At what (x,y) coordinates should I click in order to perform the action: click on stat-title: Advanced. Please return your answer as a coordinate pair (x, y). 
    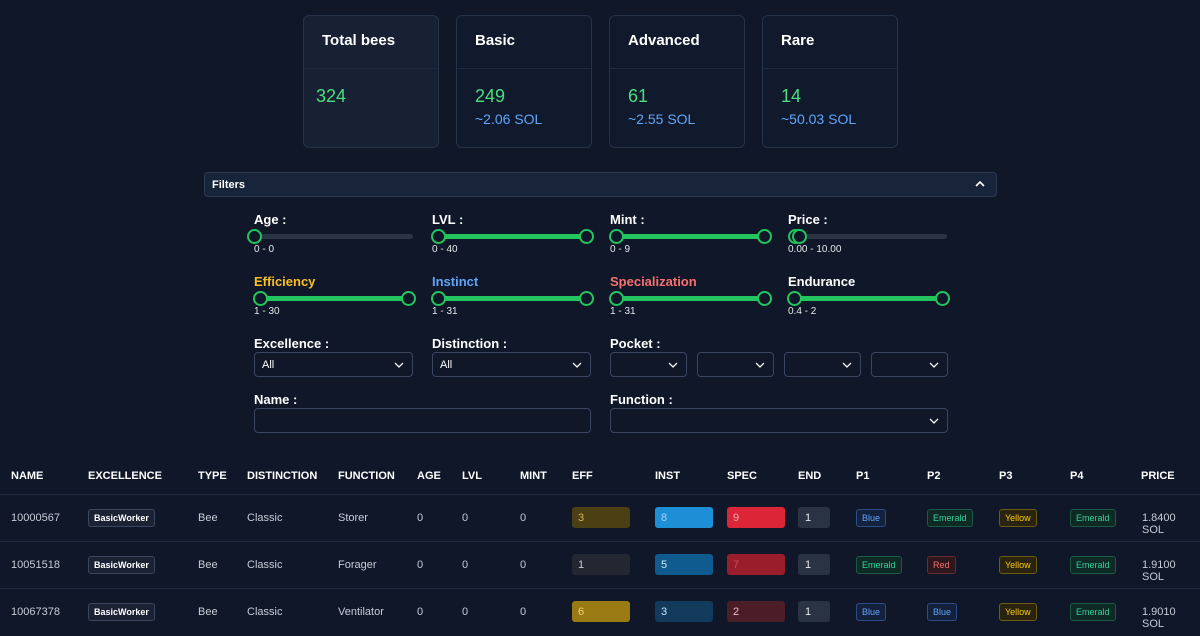
    Looking at the image, I should click on (677, 42).